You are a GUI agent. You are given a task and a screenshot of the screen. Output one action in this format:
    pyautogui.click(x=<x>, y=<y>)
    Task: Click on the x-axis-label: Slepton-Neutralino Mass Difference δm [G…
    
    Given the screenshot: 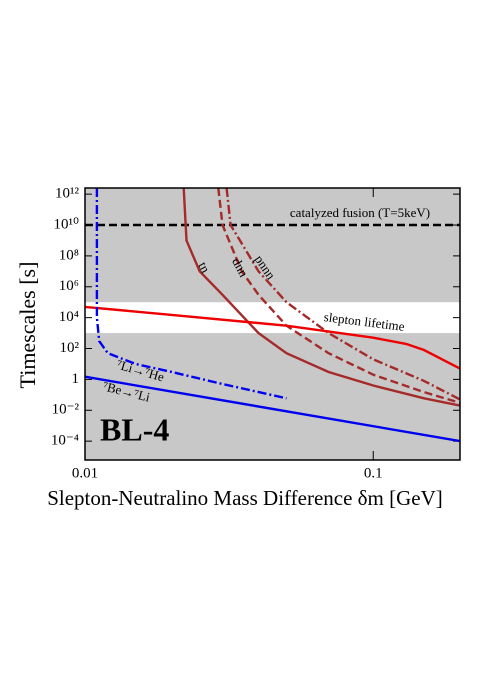 What is the action you would take?
    pyautogui.click(x=245, y=498)
    